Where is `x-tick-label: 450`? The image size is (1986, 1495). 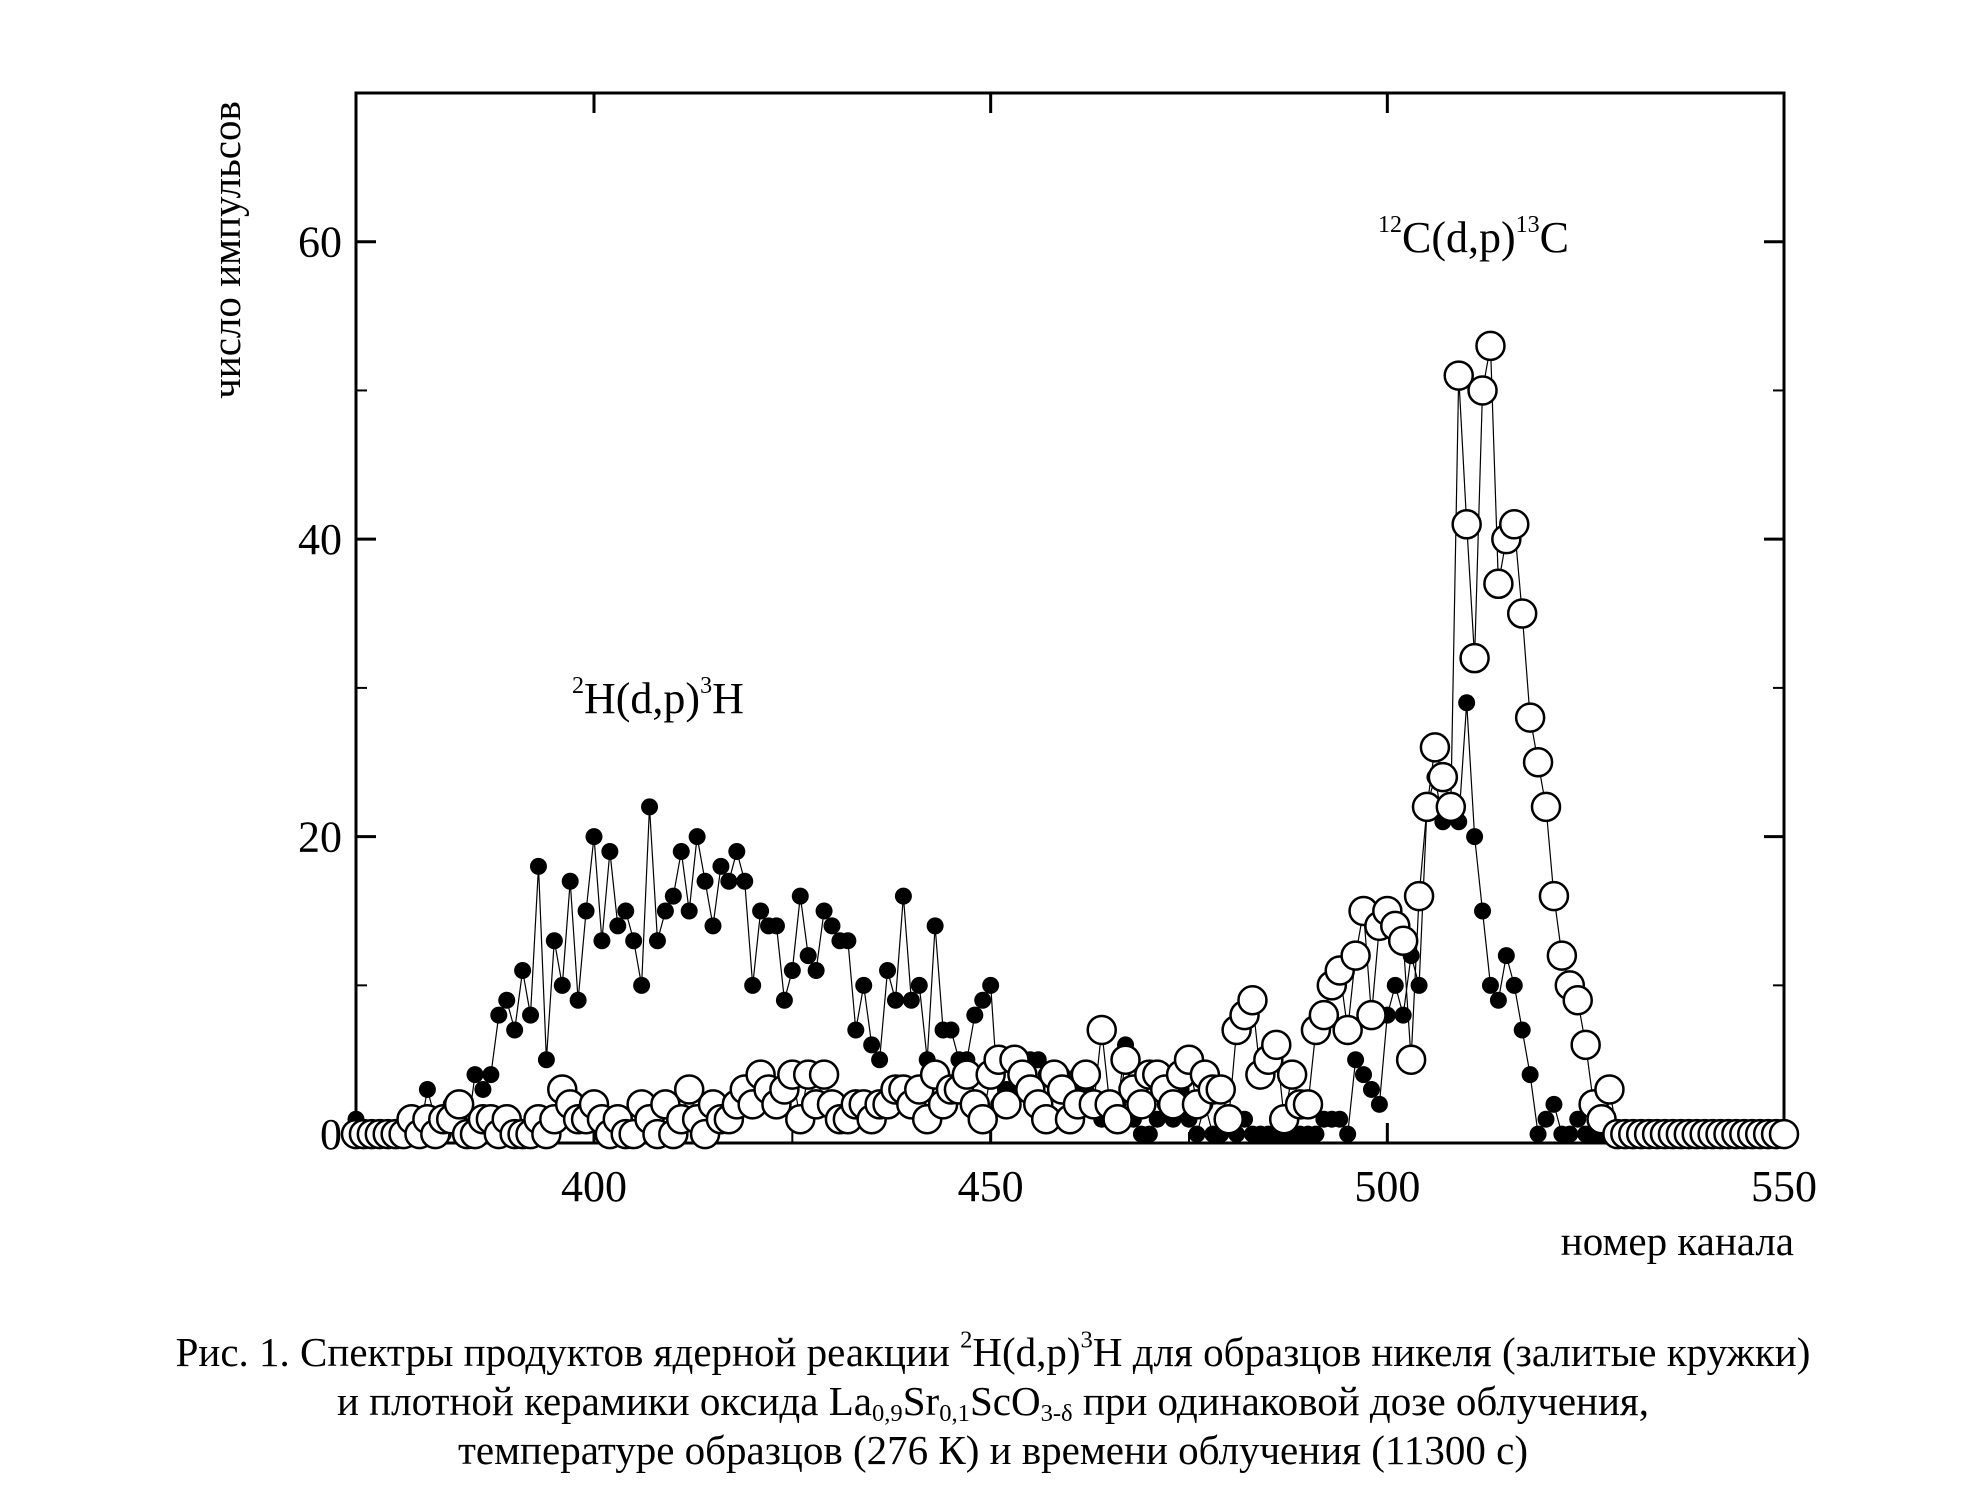 x-tick-label: 450 is located at coordinates (991, 1186).